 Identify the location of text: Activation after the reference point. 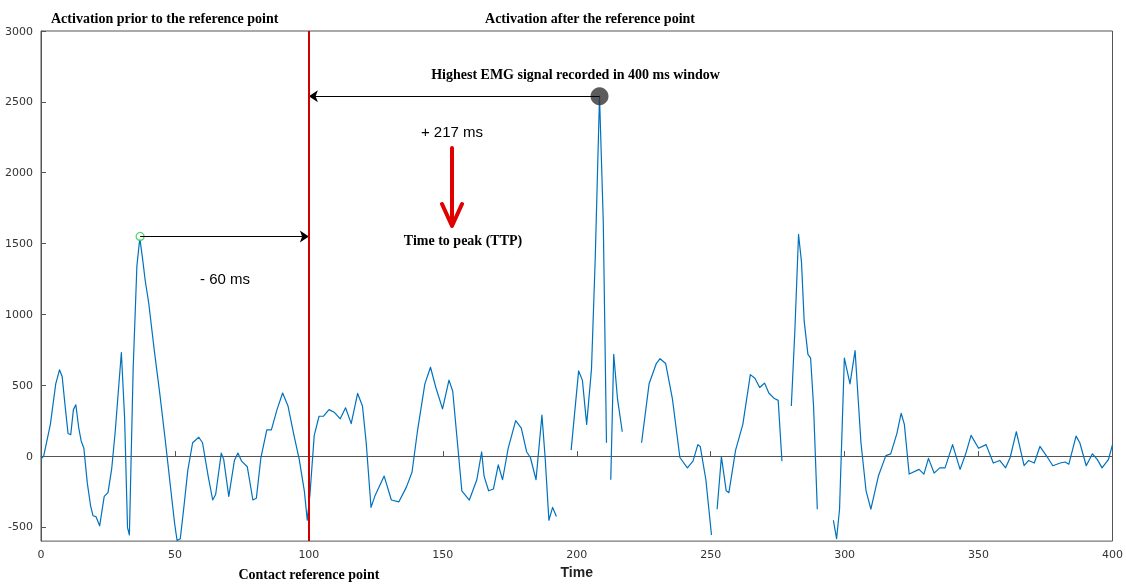
(590, 18).